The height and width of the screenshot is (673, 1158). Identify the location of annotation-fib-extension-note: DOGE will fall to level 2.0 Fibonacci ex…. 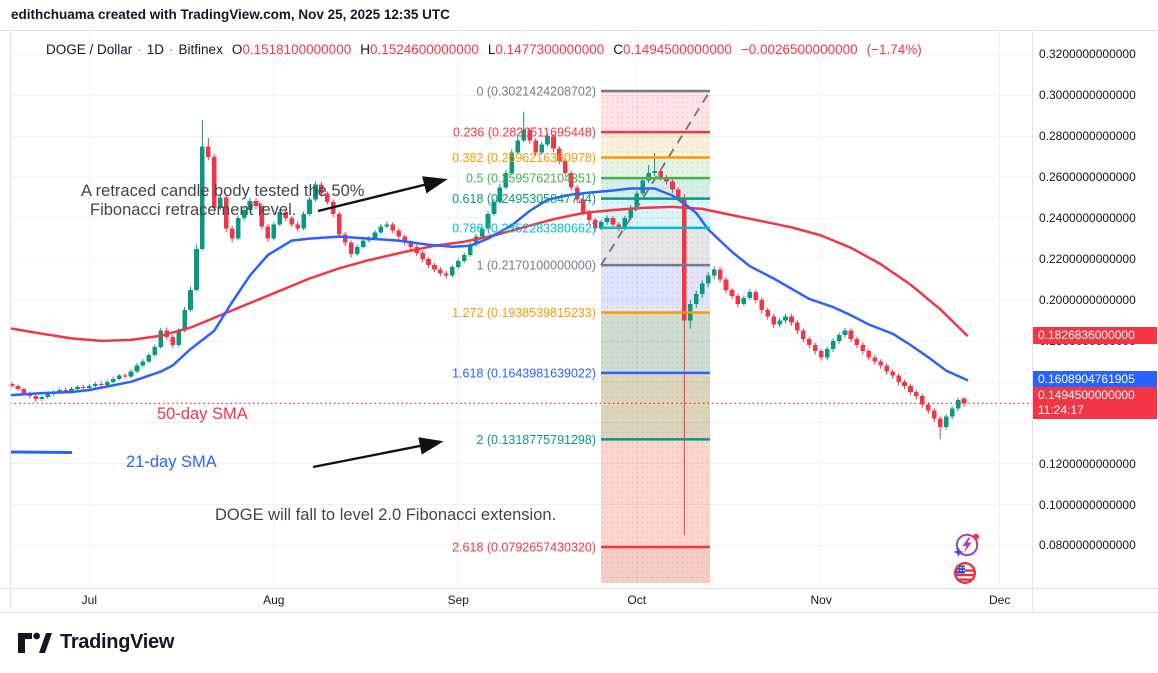
(386, 515).